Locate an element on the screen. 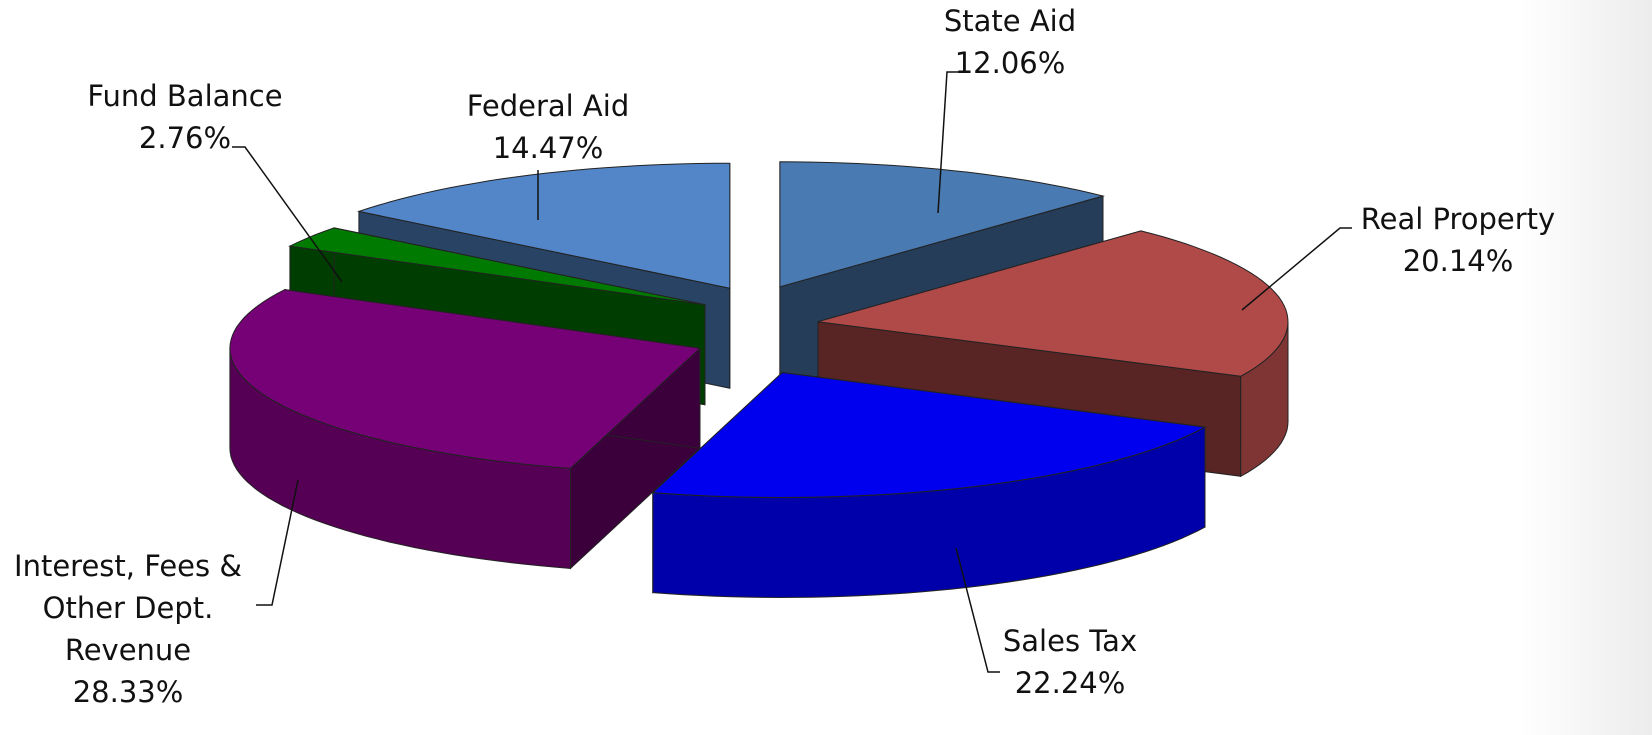 The height and width of the screenshot is (735, 1652). category-label: State Aid is located at coordinates (1010, 21).